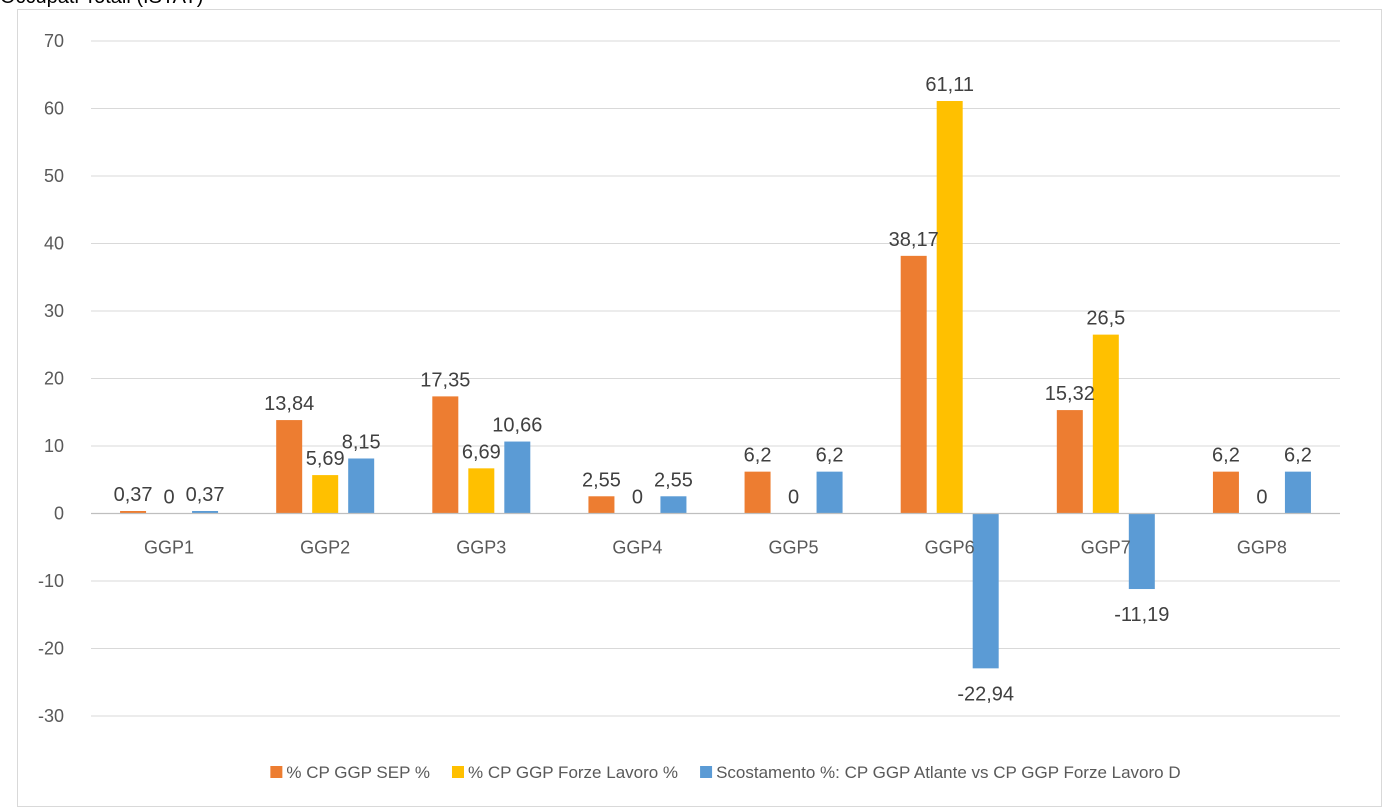  Describe the element at coordinates (54, 446) in the screenshot. I see `y-tick-label: 10` at that location.